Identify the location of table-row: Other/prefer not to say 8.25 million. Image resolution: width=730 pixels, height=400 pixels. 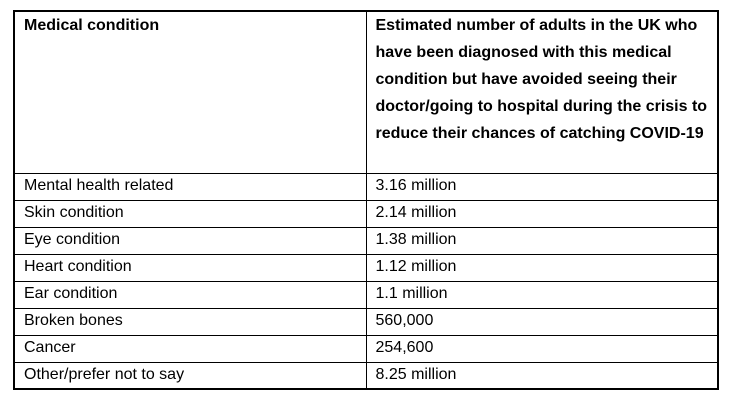
(366, 375).